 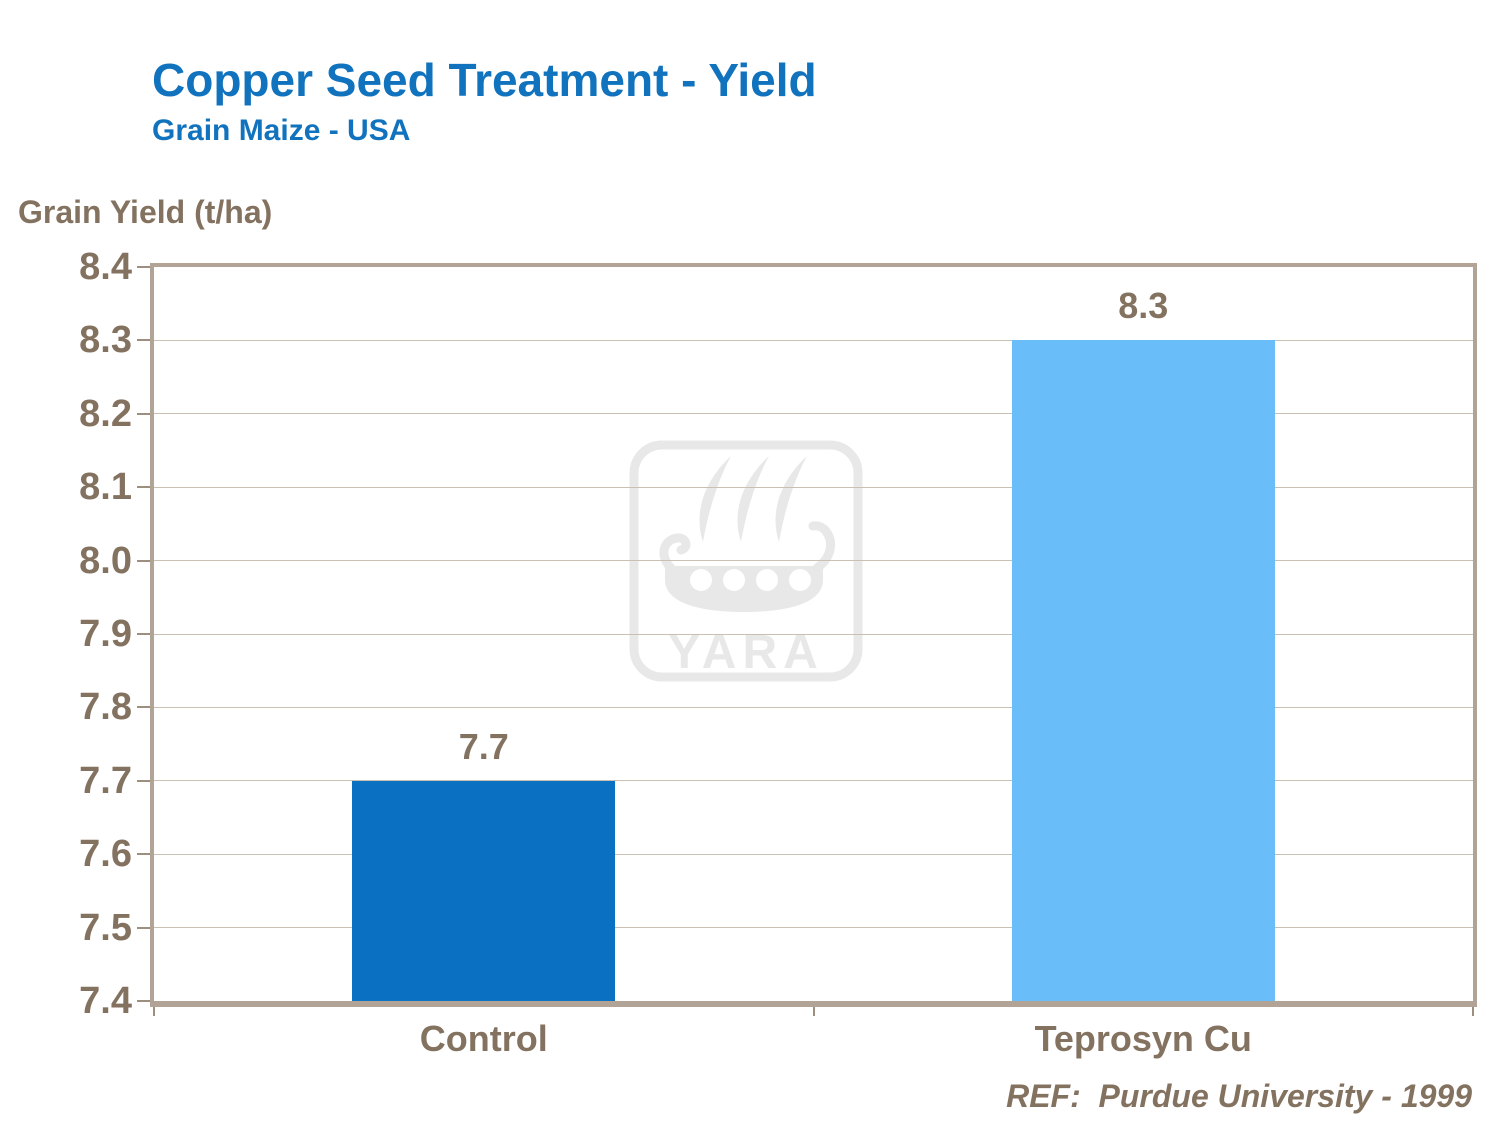 What do you see at coordinates (105, 634) in the screenshot?
I see `y-tick-label: 7.9` at bounding box center [105, 634].